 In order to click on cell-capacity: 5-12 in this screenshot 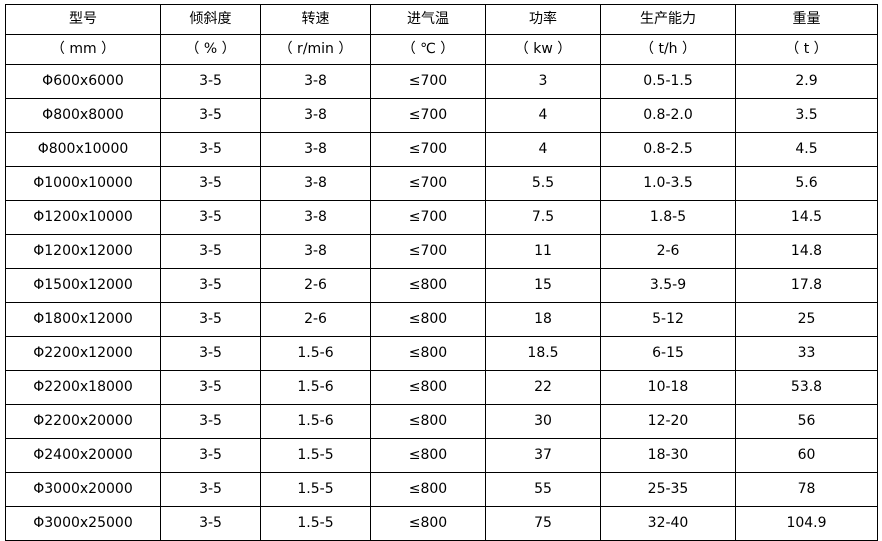, I will do `click(668, 319)`.